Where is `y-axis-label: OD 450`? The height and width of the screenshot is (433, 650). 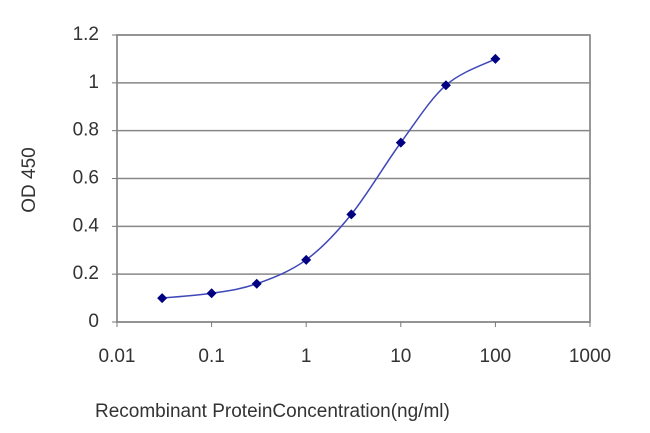
y-axis-label: OD 450 is located at coordinates (29, 179).